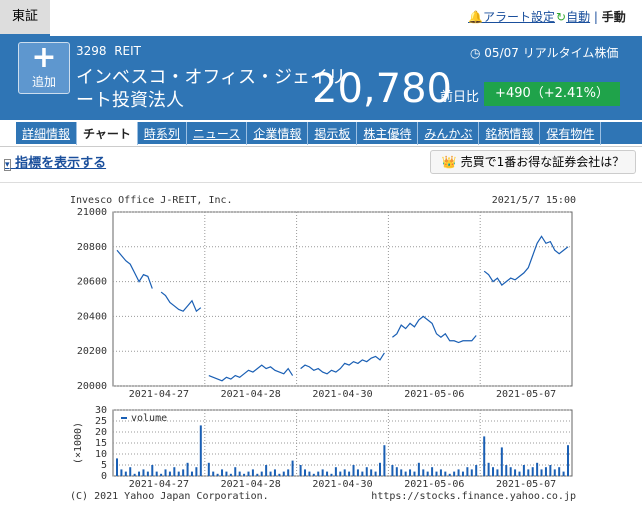 This screenshot has width=642, height=508. What do you see at coordinates (321, 146) in the screenshot?
I see `divider` at bounding box center [321, 146].